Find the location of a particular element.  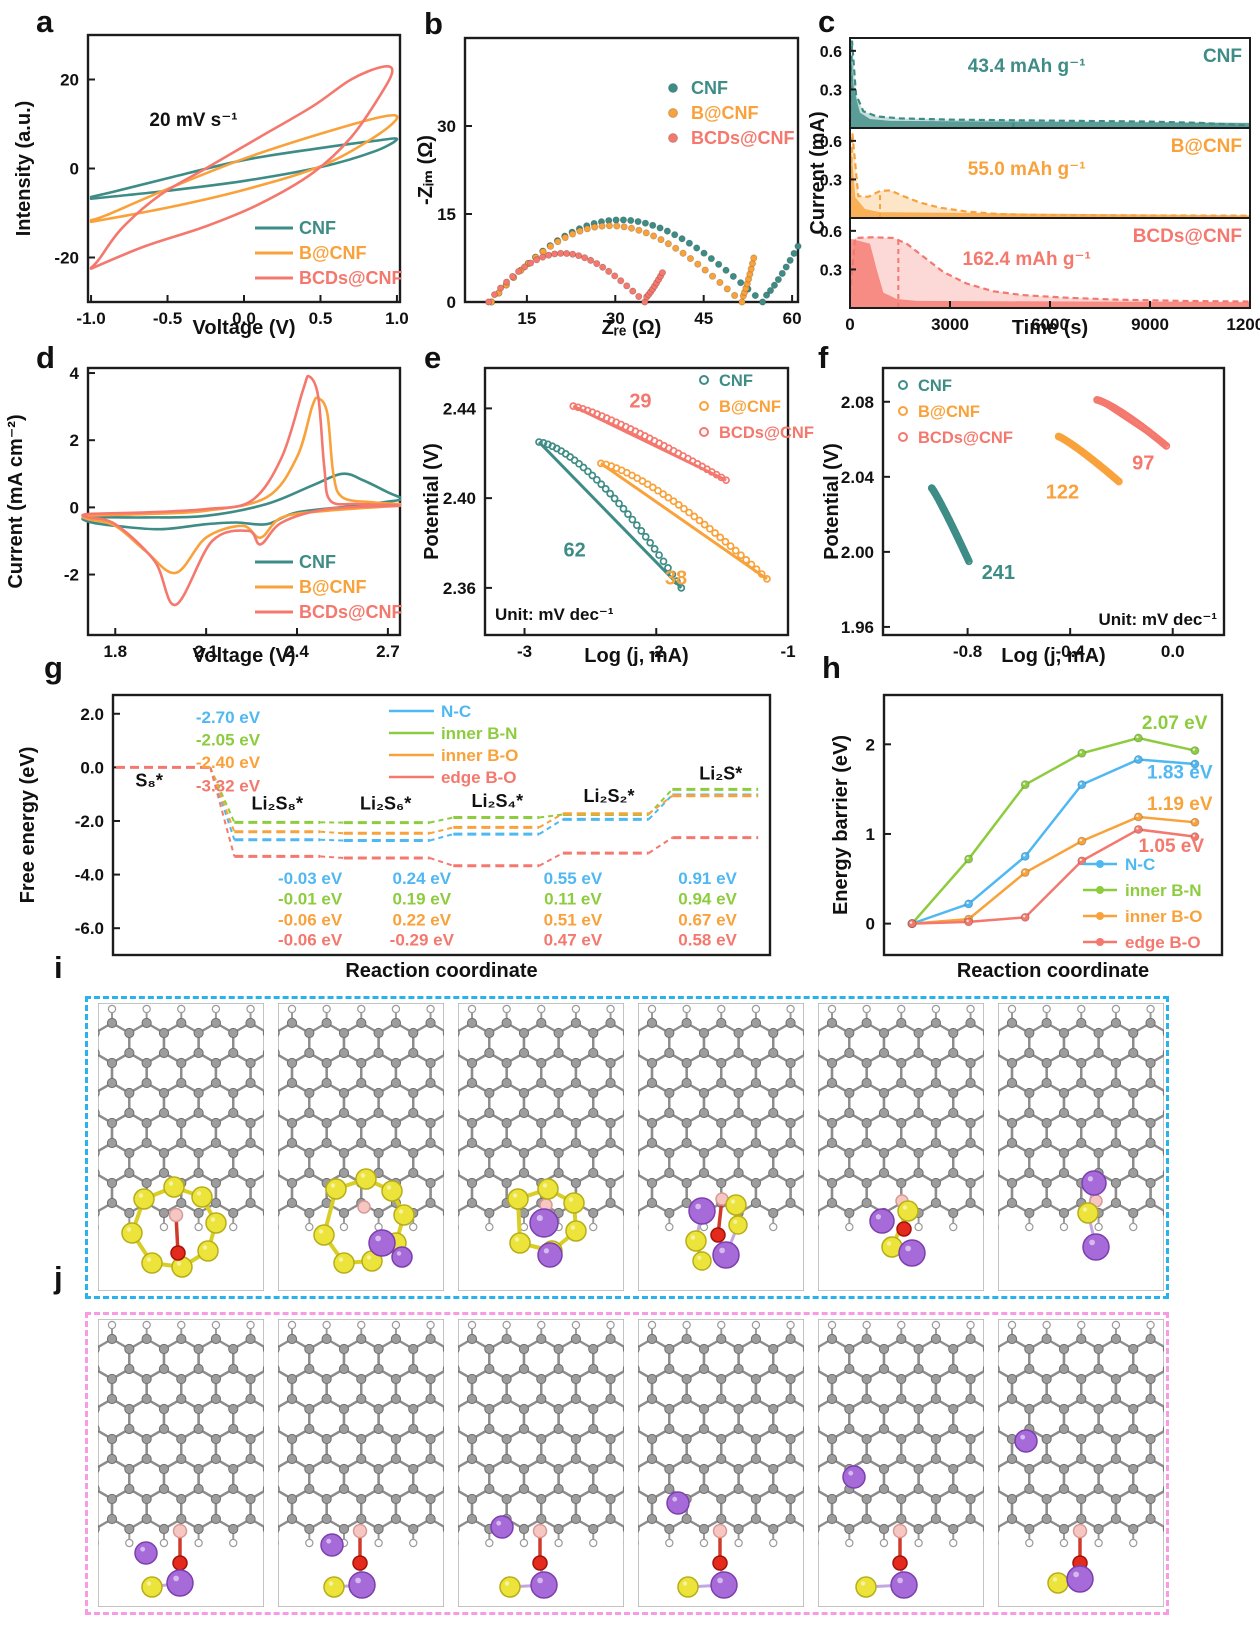

svg-text: 97 is located at coordinates (1143, 463).